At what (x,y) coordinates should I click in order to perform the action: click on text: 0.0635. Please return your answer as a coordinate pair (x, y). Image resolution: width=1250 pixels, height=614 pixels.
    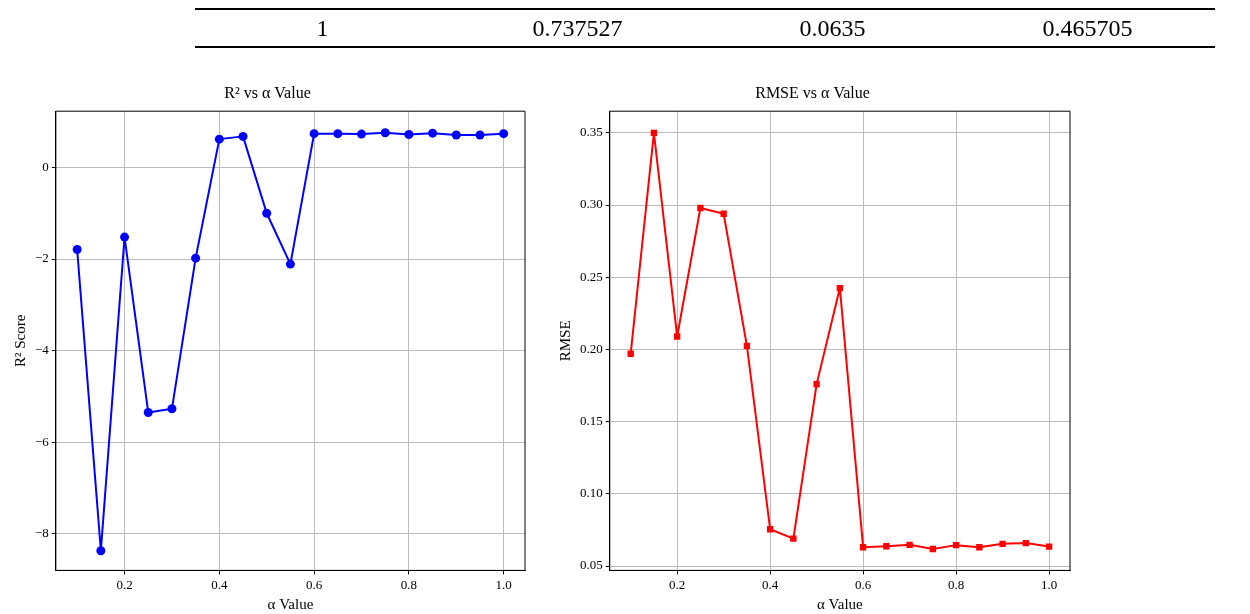
    Looking at the image, I should click on (832, 28).